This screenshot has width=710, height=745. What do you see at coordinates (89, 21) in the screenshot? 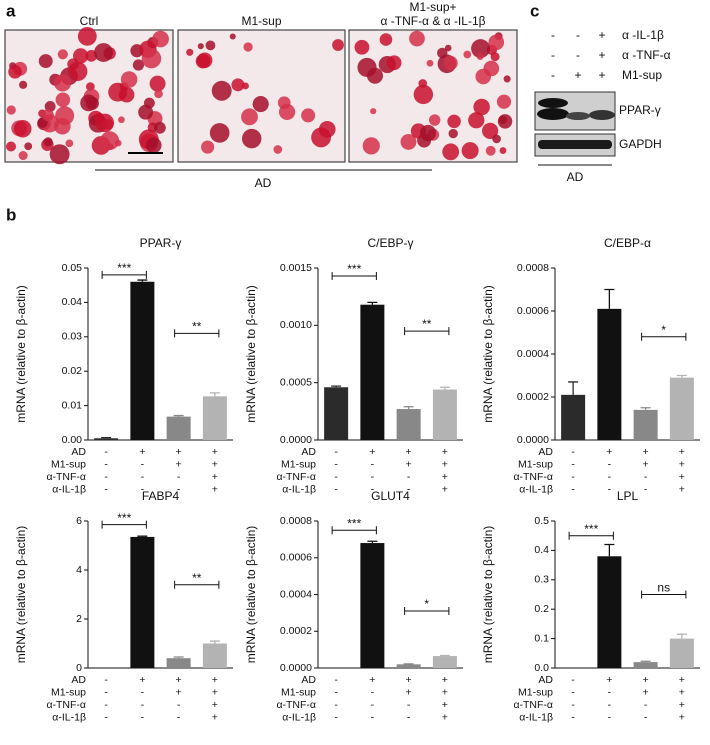
I see `image-label: Ctrl` at bounding box center [89, 21].